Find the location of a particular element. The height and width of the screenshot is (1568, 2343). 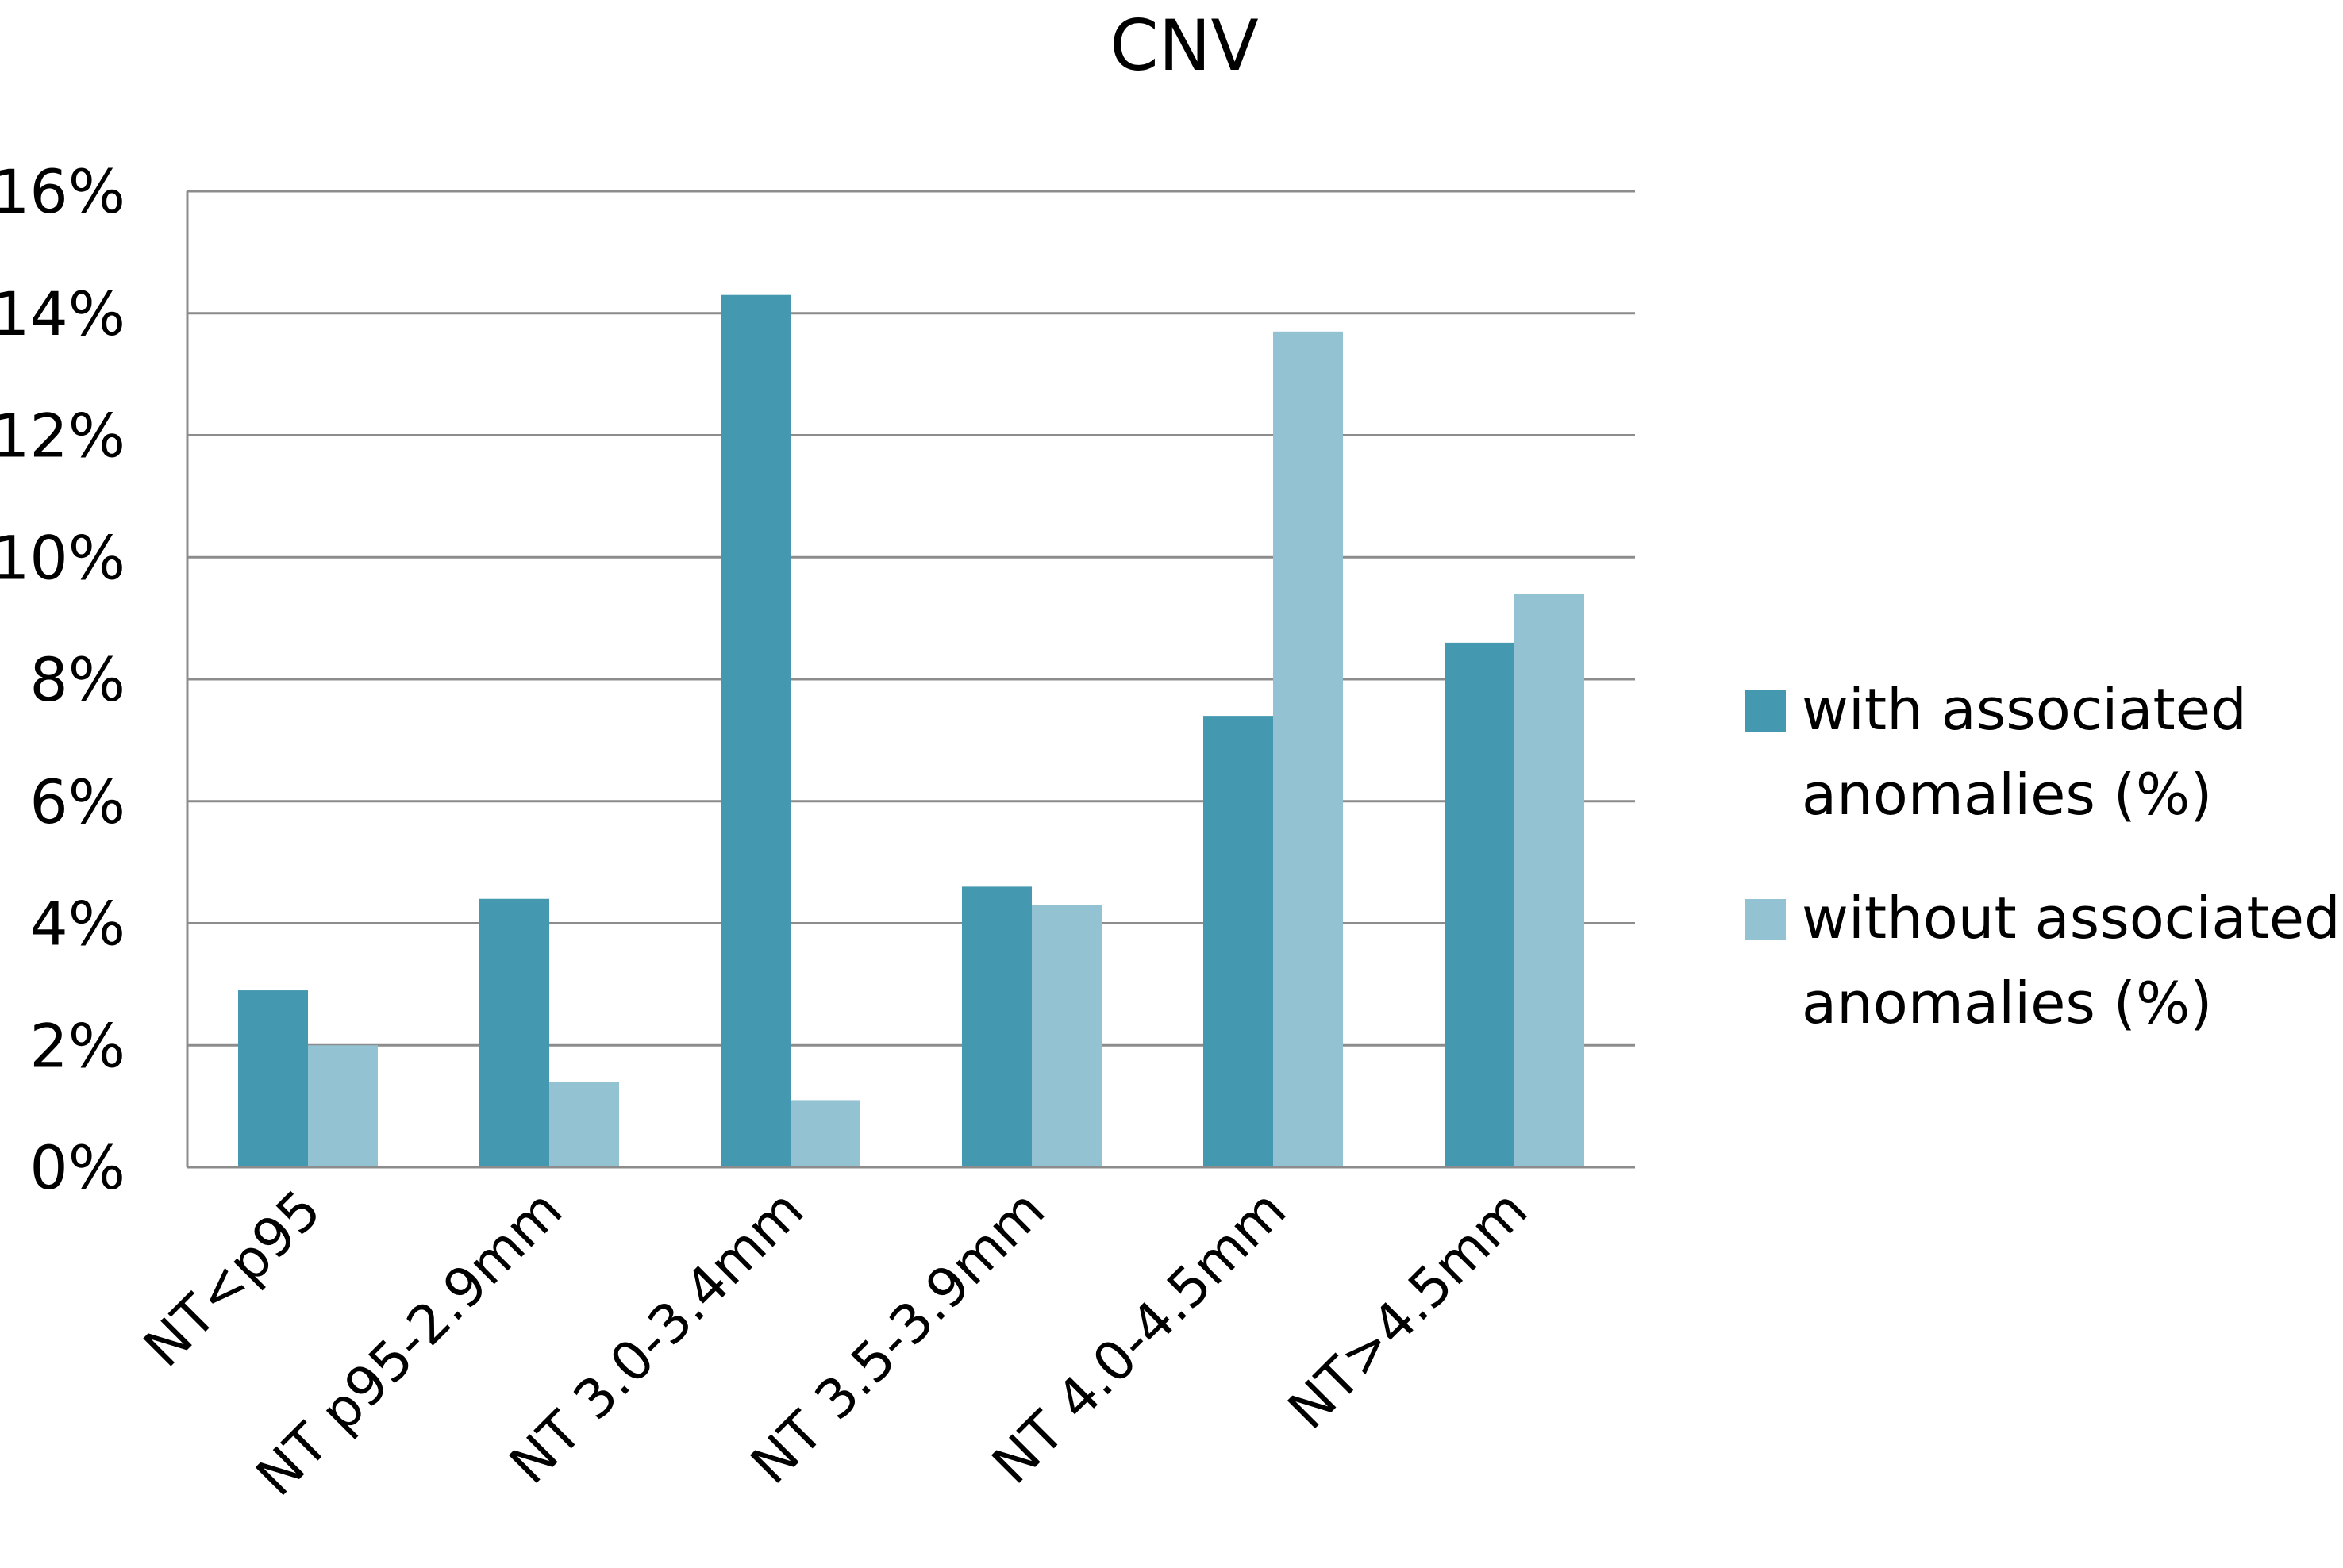

y-tick-label: 4% is located at coordinates (77, 924).